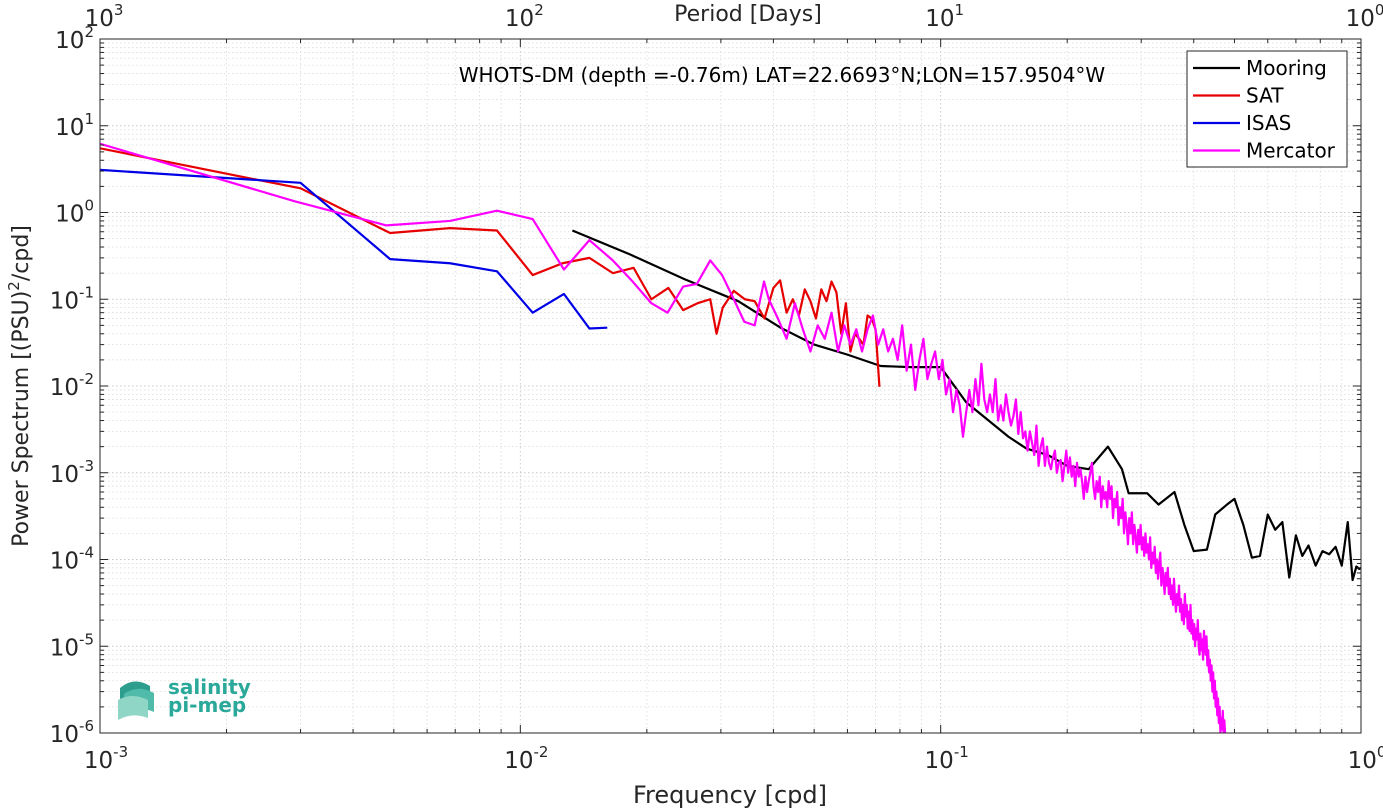 Image resolution: width=1383 pixels, height=809 pixels. I want to click on series-line-isas, so click(354, 249).